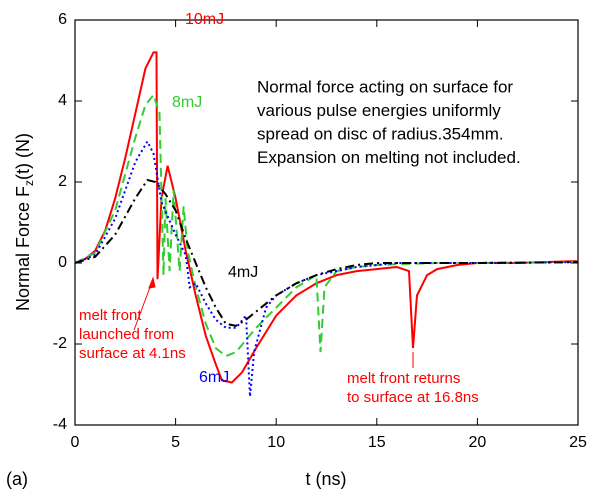 Image resolution: width=589 pixels, height=501 pixels. I want to click on arrows, so click(273, 322).